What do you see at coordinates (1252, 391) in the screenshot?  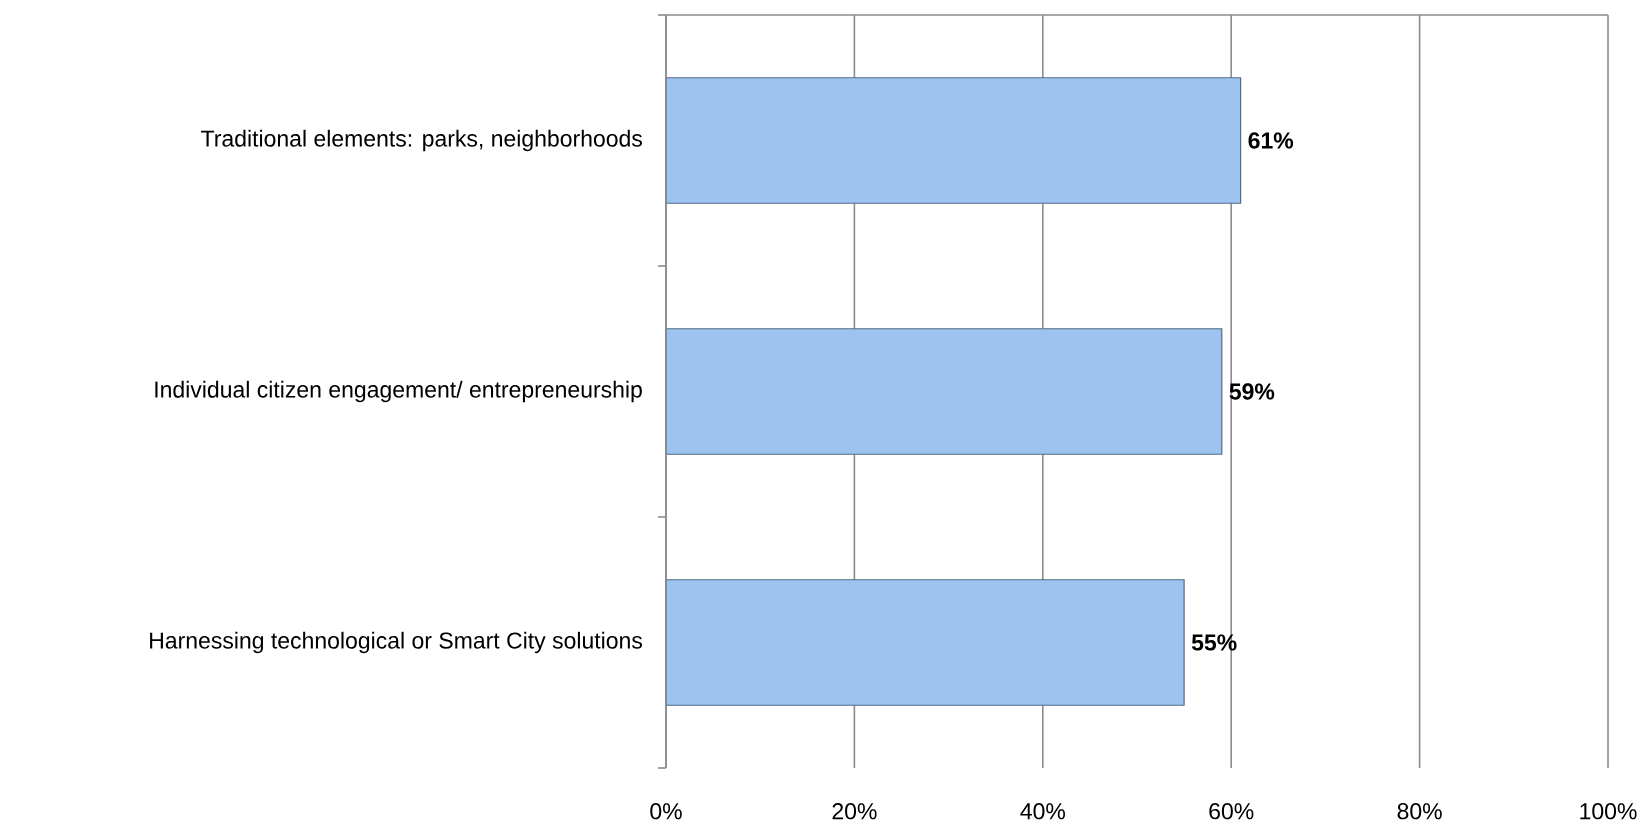 I see `data-label: 59%` at bounding box center [1252, 391].